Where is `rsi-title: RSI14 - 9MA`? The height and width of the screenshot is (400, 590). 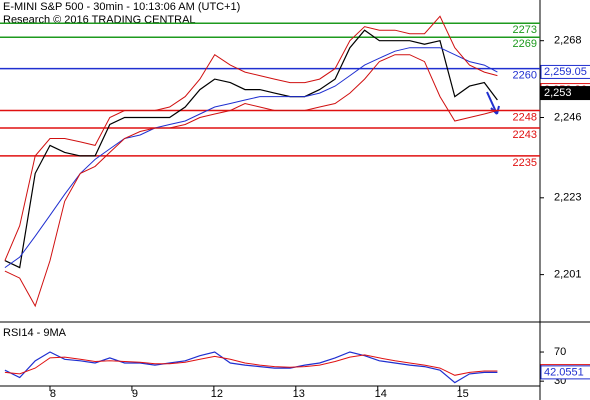 rsi-title: RSI14 - 9MA is located at coordinates (35, 333).